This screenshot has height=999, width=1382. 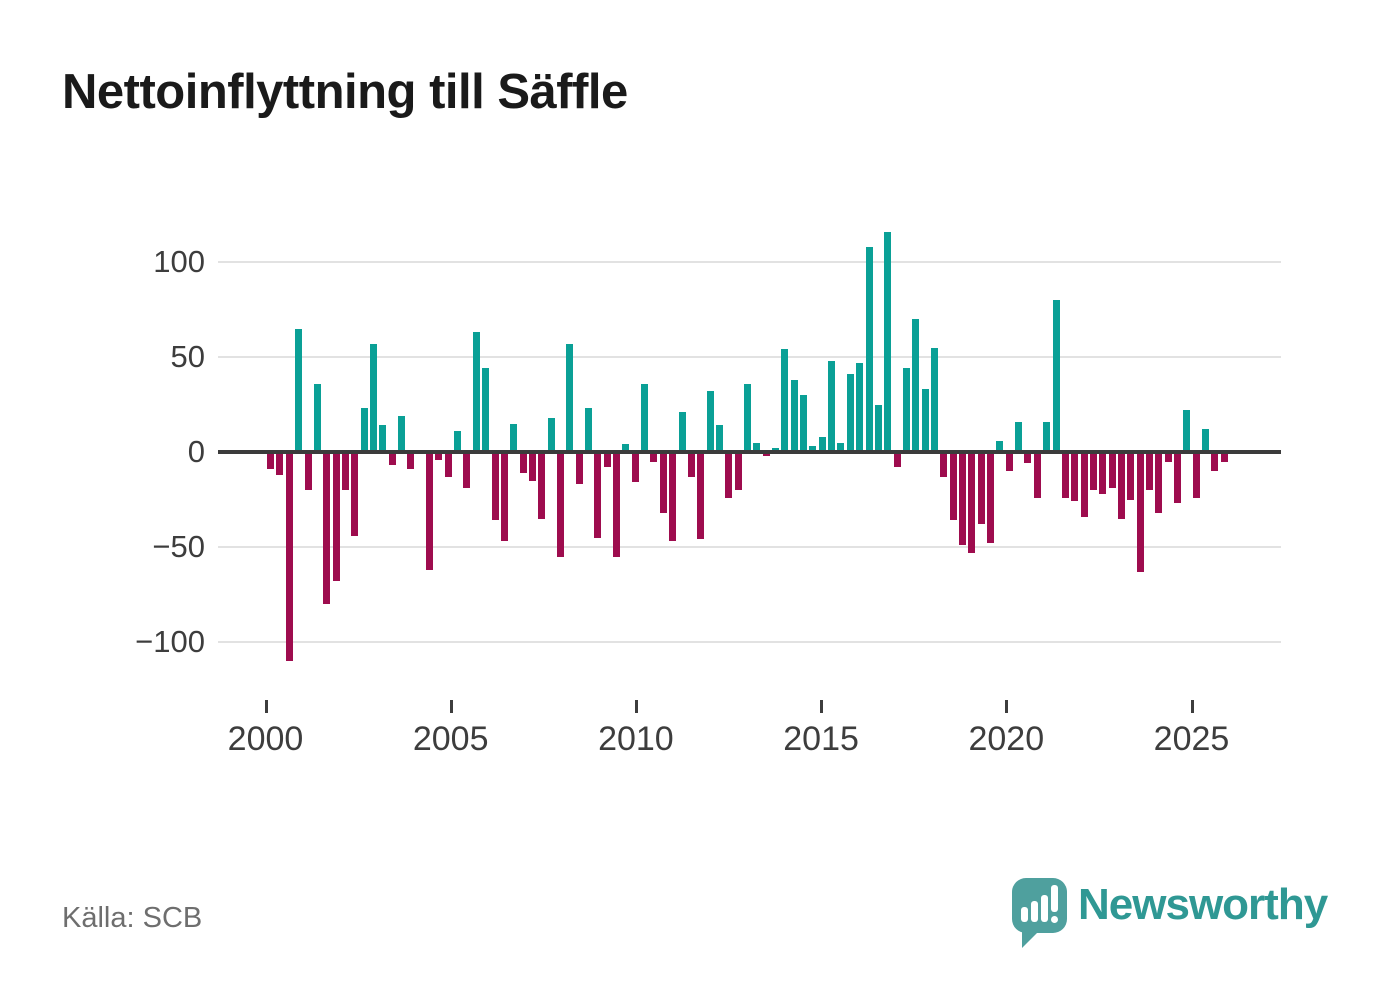 What do you see at coordinates (972, 502) in the screenshot?
I see `bar-2018-Q4` at bounding box center [972, 502].